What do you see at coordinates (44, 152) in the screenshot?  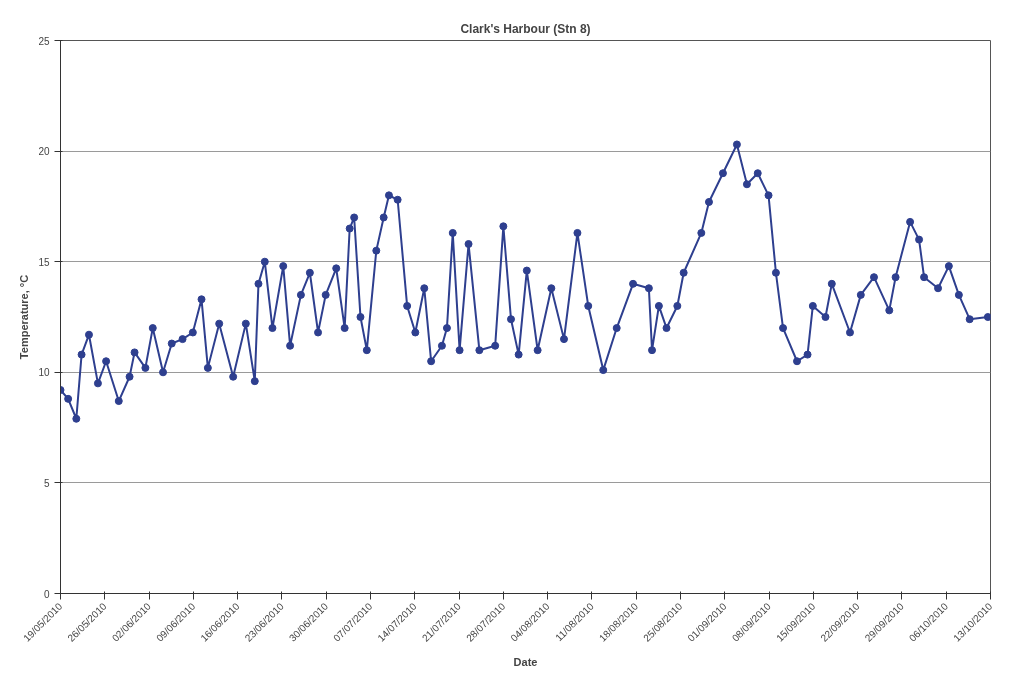 I see `y-tick-label: 20` at bounding box center [44, 152].